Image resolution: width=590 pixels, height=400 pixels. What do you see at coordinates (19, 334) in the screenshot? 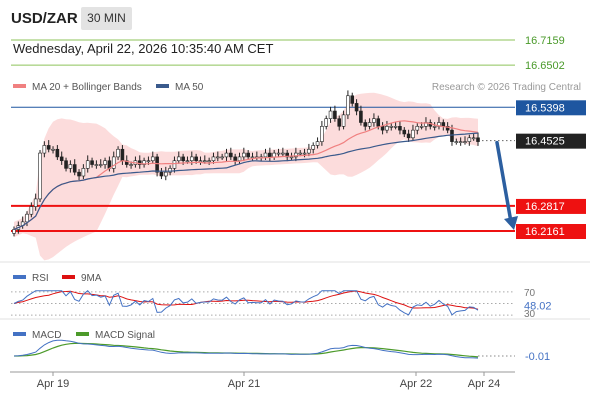
I see `legend-swatch-macd` at bounding box center [19, 334].